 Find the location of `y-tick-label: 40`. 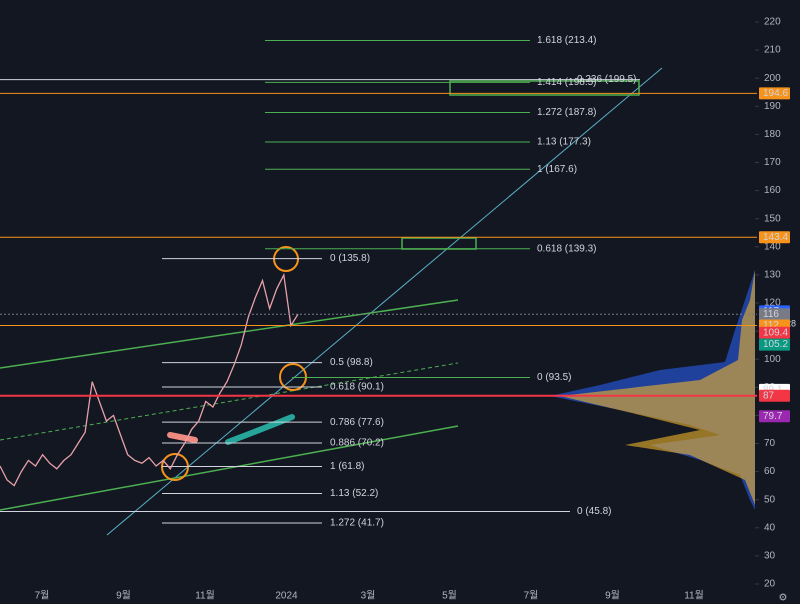

y-tick-label: 40 is located at coordinates (770, 527).